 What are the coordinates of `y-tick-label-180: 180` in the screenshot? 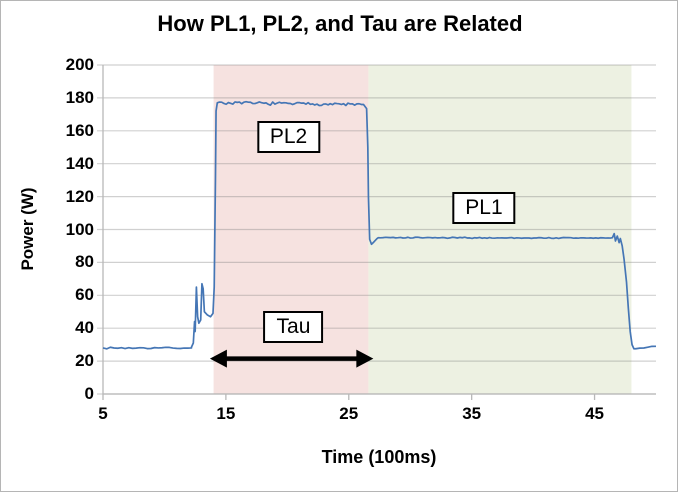 It's located at (79, 97).